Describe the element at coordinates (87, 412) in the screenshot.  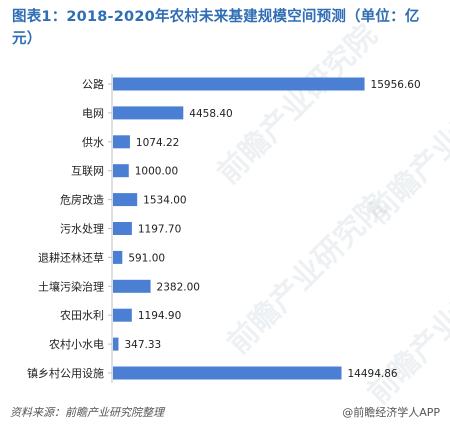
I see `source-note: 资料来源：前瞻产业研究院整理` at that location.